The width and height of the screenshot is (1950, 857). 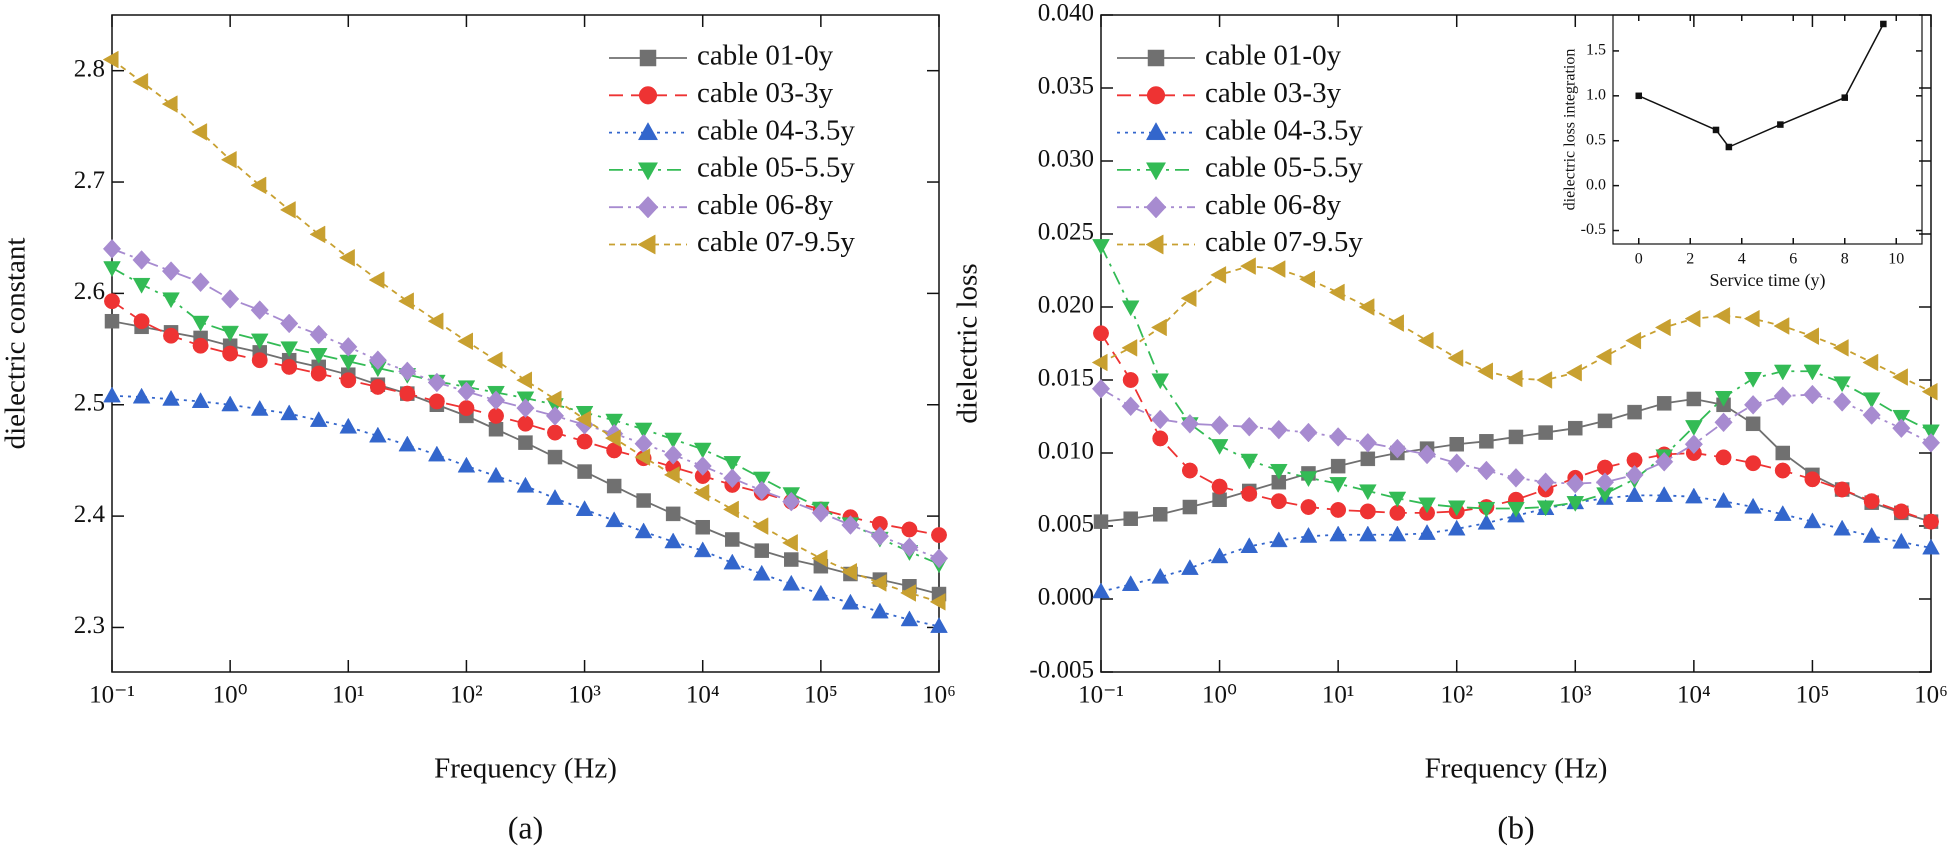 What do you see at coordinates (821, 695) in the screenshot?
I see `x-tick-label: 10⁵` at bounding box center [821, 695].